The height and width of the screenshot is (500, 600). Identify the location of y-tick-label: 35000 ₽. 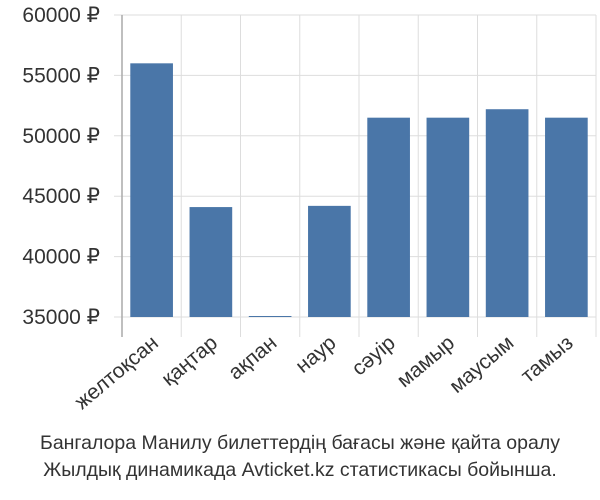
(61, 317).